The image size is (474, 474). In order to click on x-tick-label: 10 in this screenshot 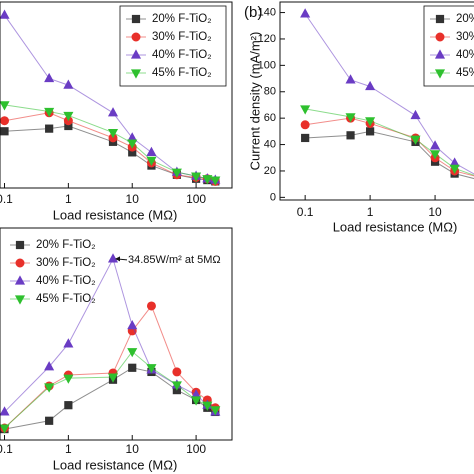, I will do `click(133, 199)`.